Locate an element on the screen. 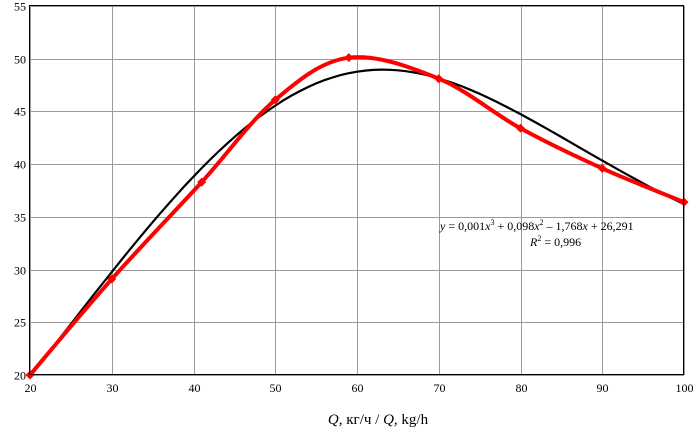  x-tick-label: 80 is located at coordinates (522, 388).